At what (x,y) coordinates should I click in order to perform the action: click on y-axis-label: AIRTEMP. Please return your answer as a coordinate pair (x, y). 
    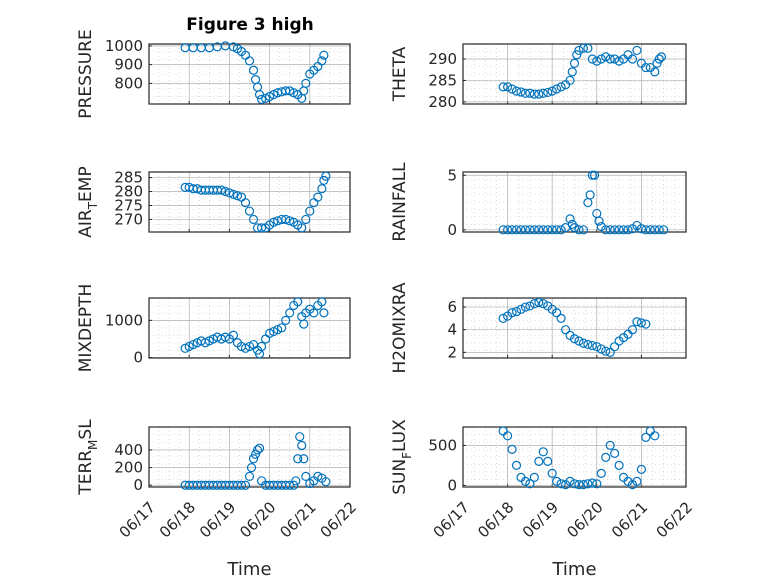
    Looking at the image, I should click on (88, 201).